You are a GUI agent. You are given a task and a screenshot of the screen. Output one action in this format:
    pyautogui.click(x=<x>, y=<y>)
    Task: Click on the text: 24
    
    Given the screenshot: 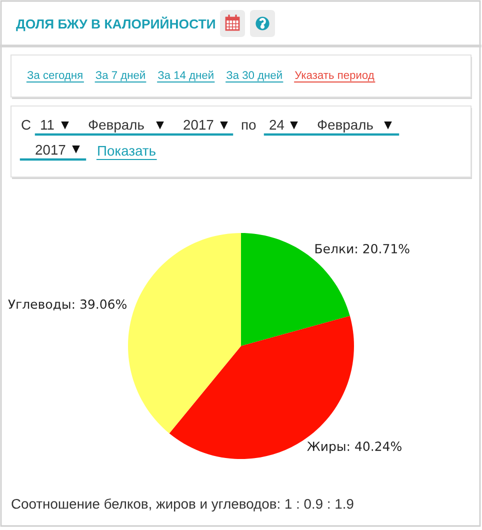 What is the action you would take?
    pyautogui.click(x=277, y=125)
    